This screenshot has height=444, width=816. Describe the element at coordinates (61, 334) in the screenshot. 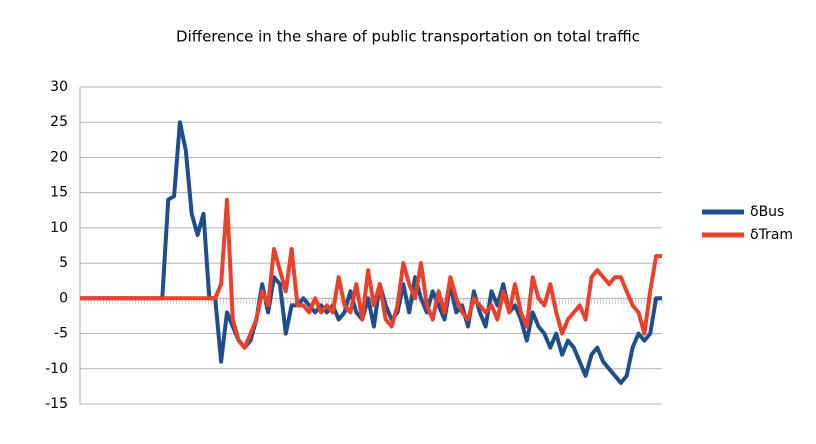

I see `y-tick-label: -5` at that location.